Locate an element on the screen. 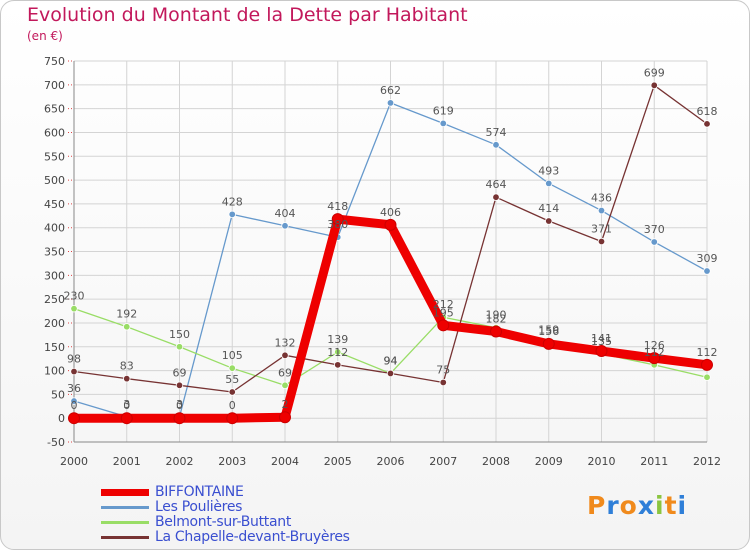  chart-unit: (en €) is located at coordinates (45, 36).